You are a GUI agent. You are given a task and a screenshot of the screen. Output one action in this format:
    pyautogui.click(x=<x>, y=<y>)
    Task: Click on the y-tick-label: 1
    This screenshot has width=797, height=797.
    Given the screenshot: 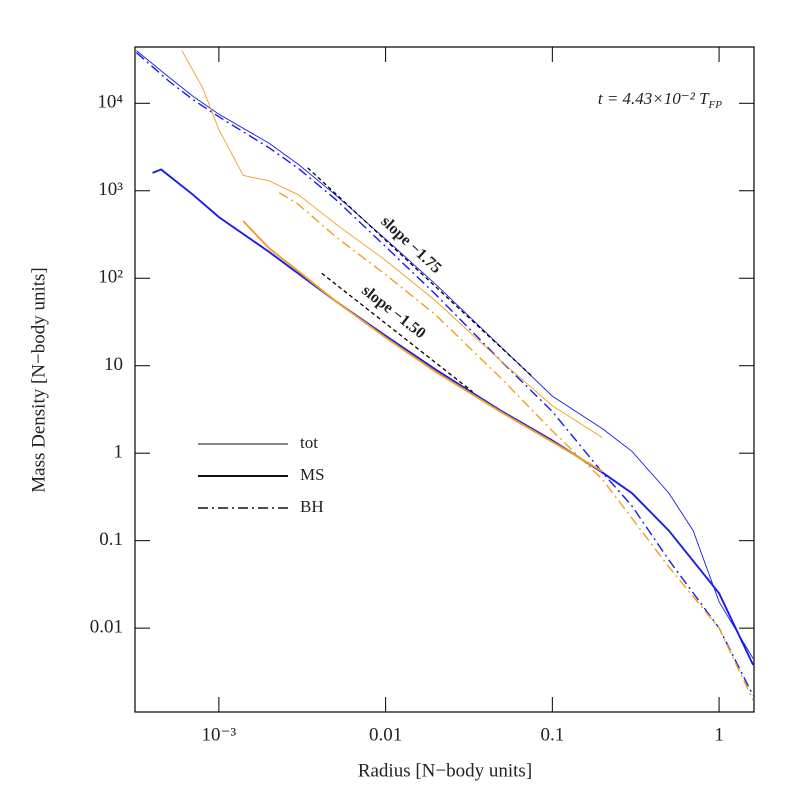 What is the action you would take?
    pyautogui.click(x=119, y=452)
    